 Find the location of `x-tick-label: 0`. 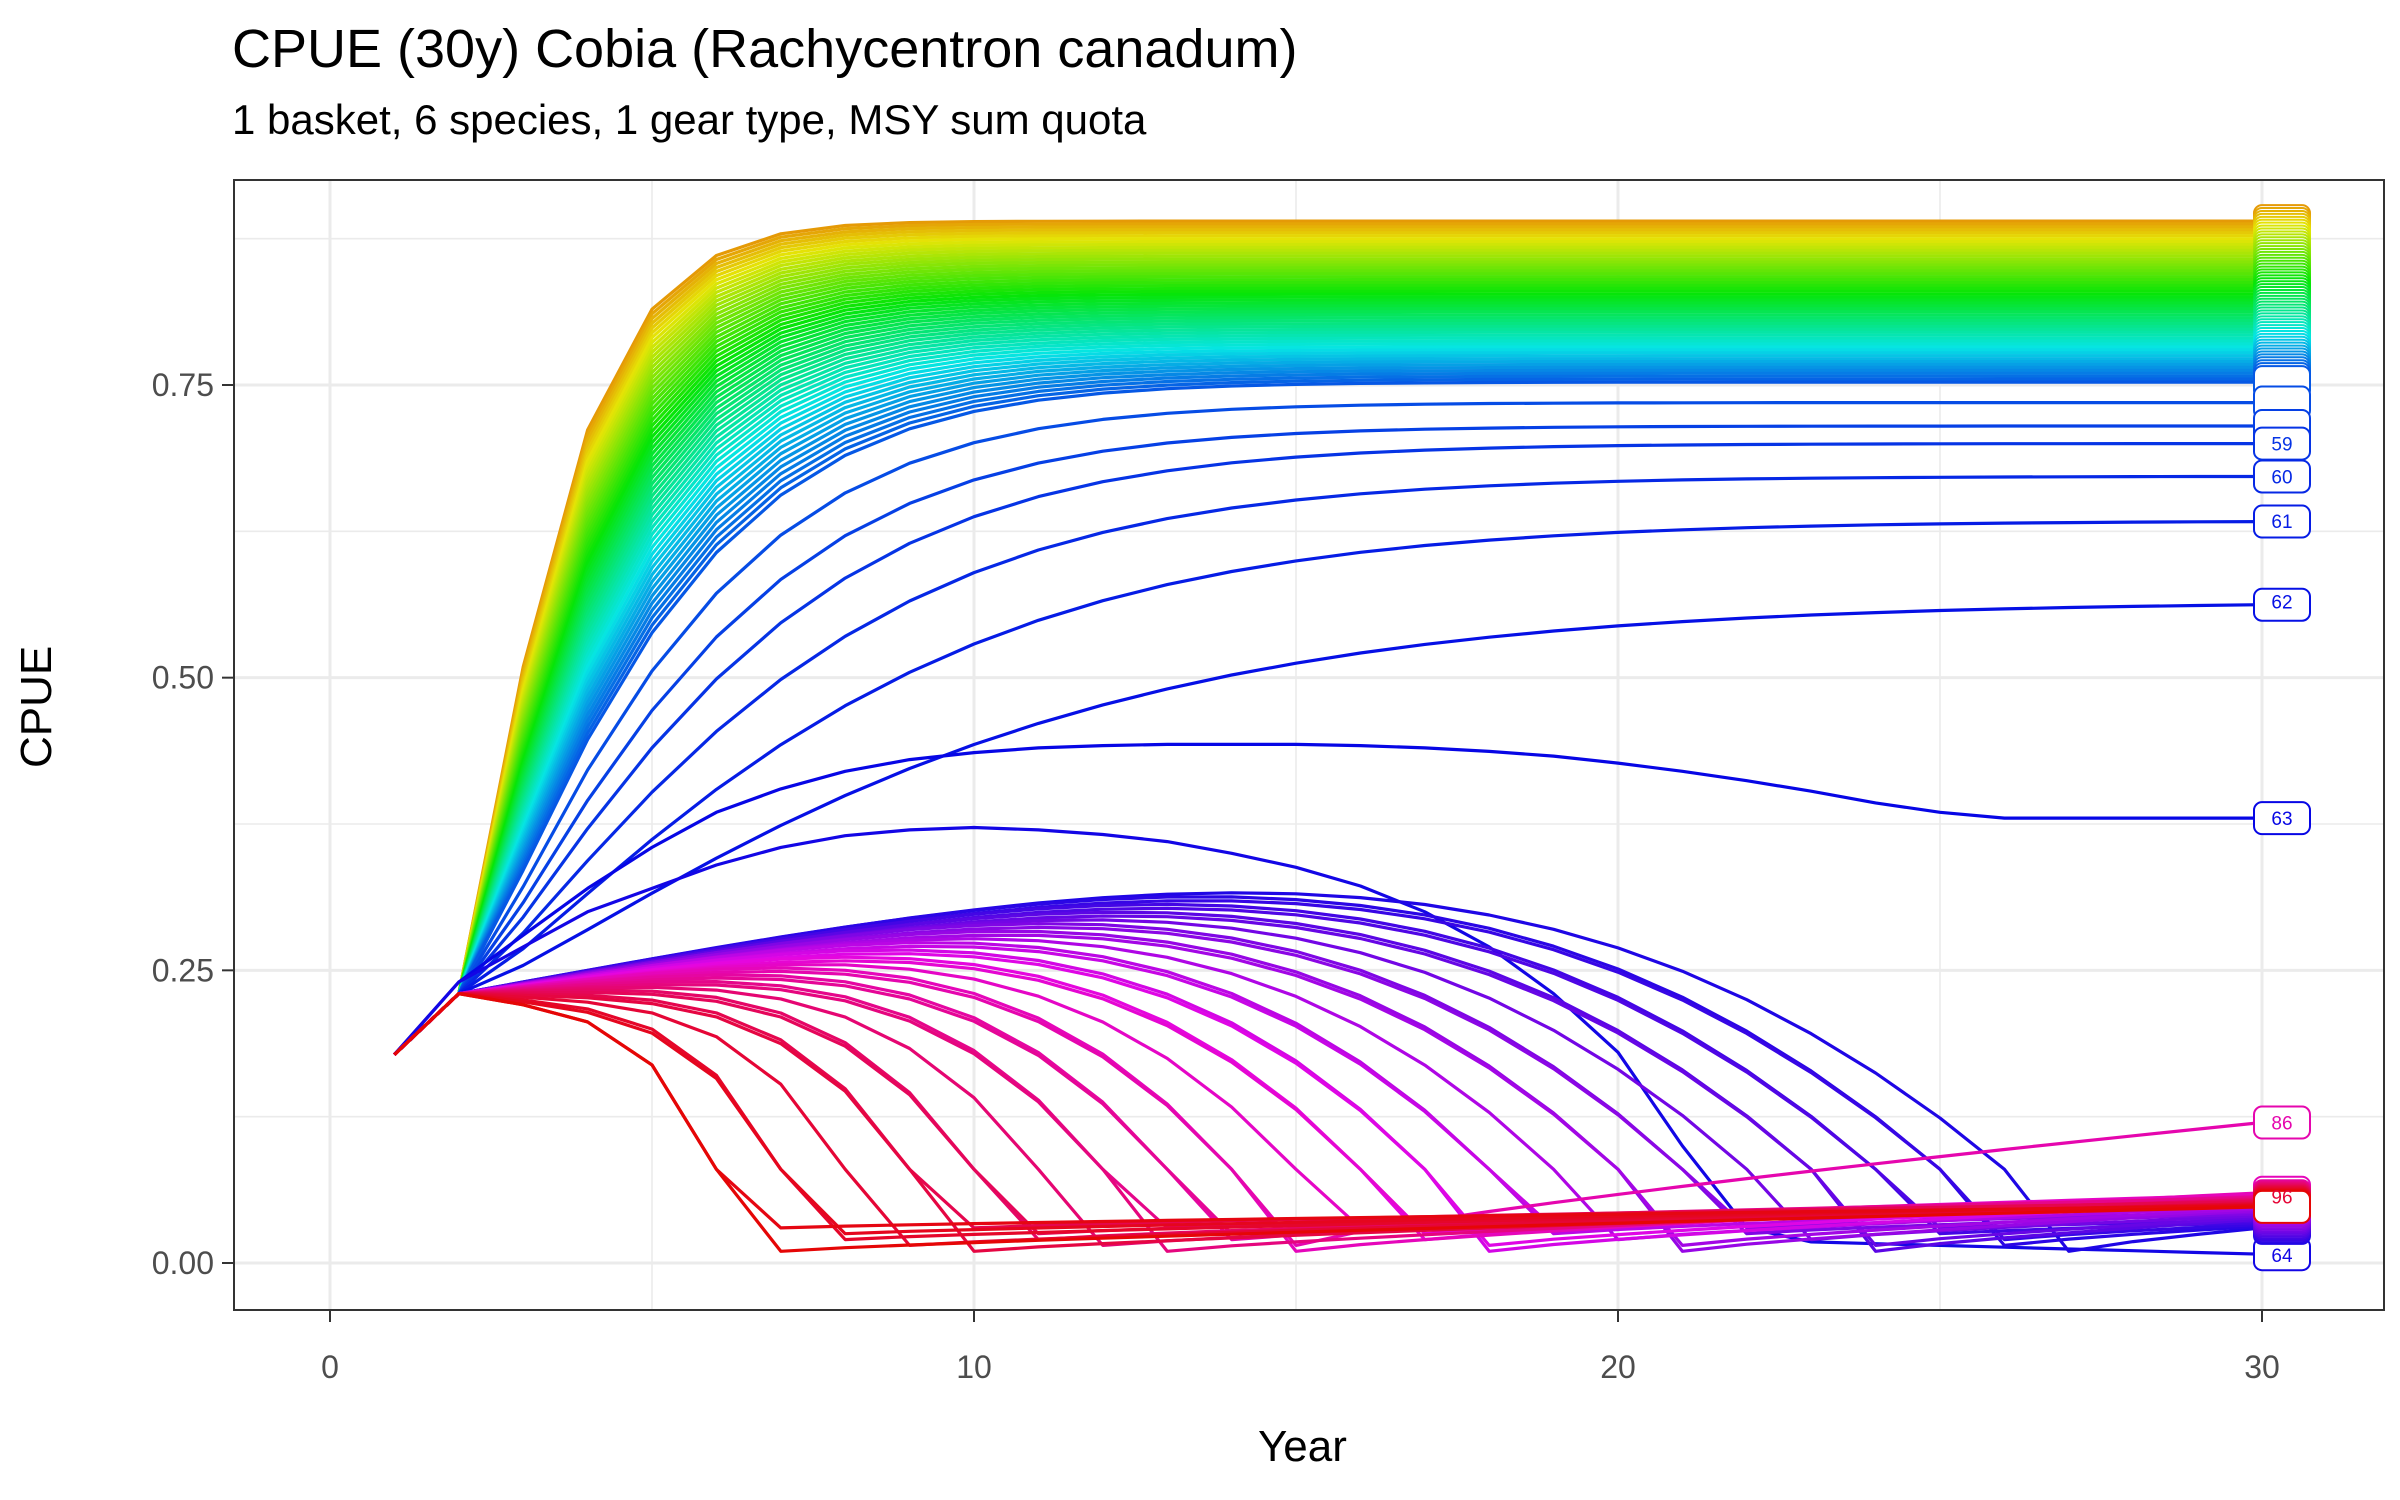

x-tick-label: 0 is located at coordinates (330, 1367).